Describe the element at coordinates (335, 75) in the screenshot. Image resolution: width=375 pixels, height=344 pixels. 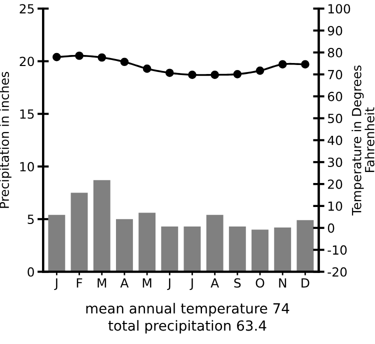
I see `y2-tick-label: 70` at that location.